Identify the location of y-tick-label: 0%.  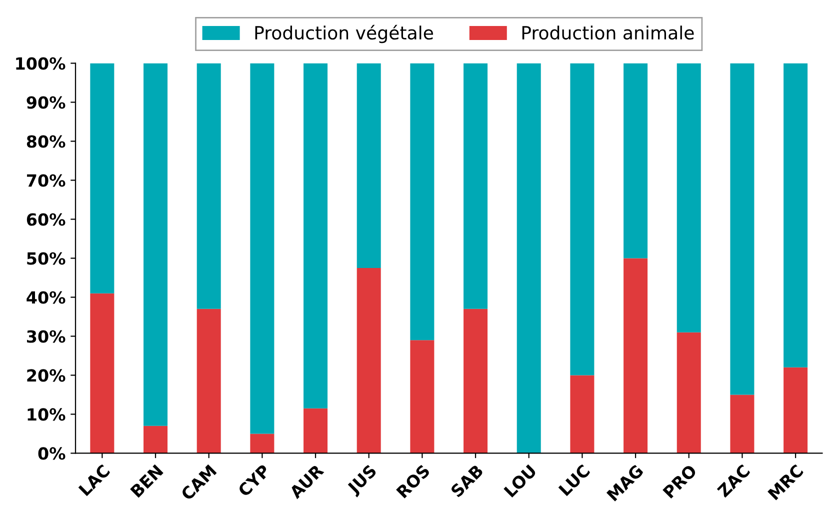
(52, 453).